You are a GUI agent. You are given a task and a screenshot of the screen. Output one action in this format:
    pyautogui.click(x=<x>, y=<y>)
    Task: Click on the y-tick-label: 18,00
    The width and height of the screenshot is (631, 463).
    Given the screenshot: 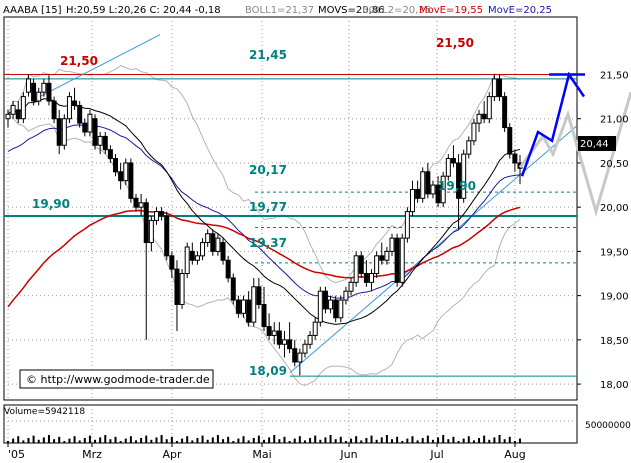 What is the action you would take?
    pyautogui.click(x=614, y=385)
    